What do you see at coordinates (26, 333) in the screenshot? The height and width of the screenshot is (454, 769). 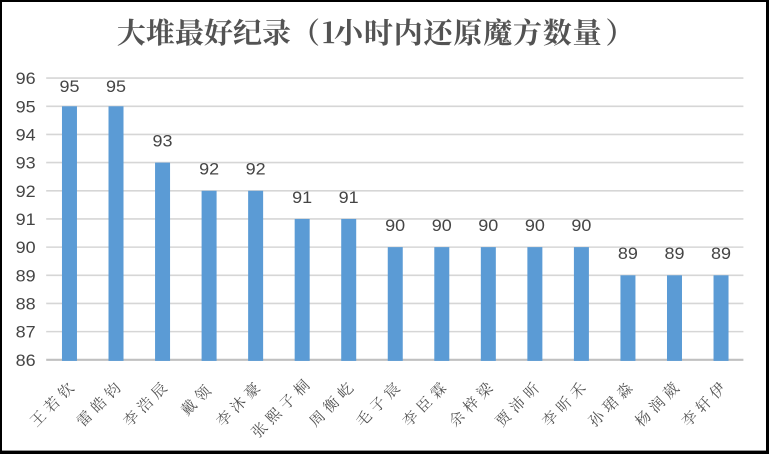 I see `svg-text: 87` at bounding box center [26, 333].